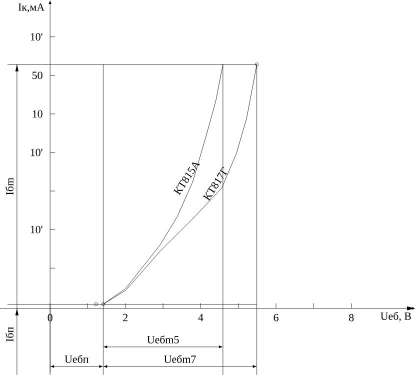 The image size is (415, 375). I want to click on annotation: 10, so click(37, 114).